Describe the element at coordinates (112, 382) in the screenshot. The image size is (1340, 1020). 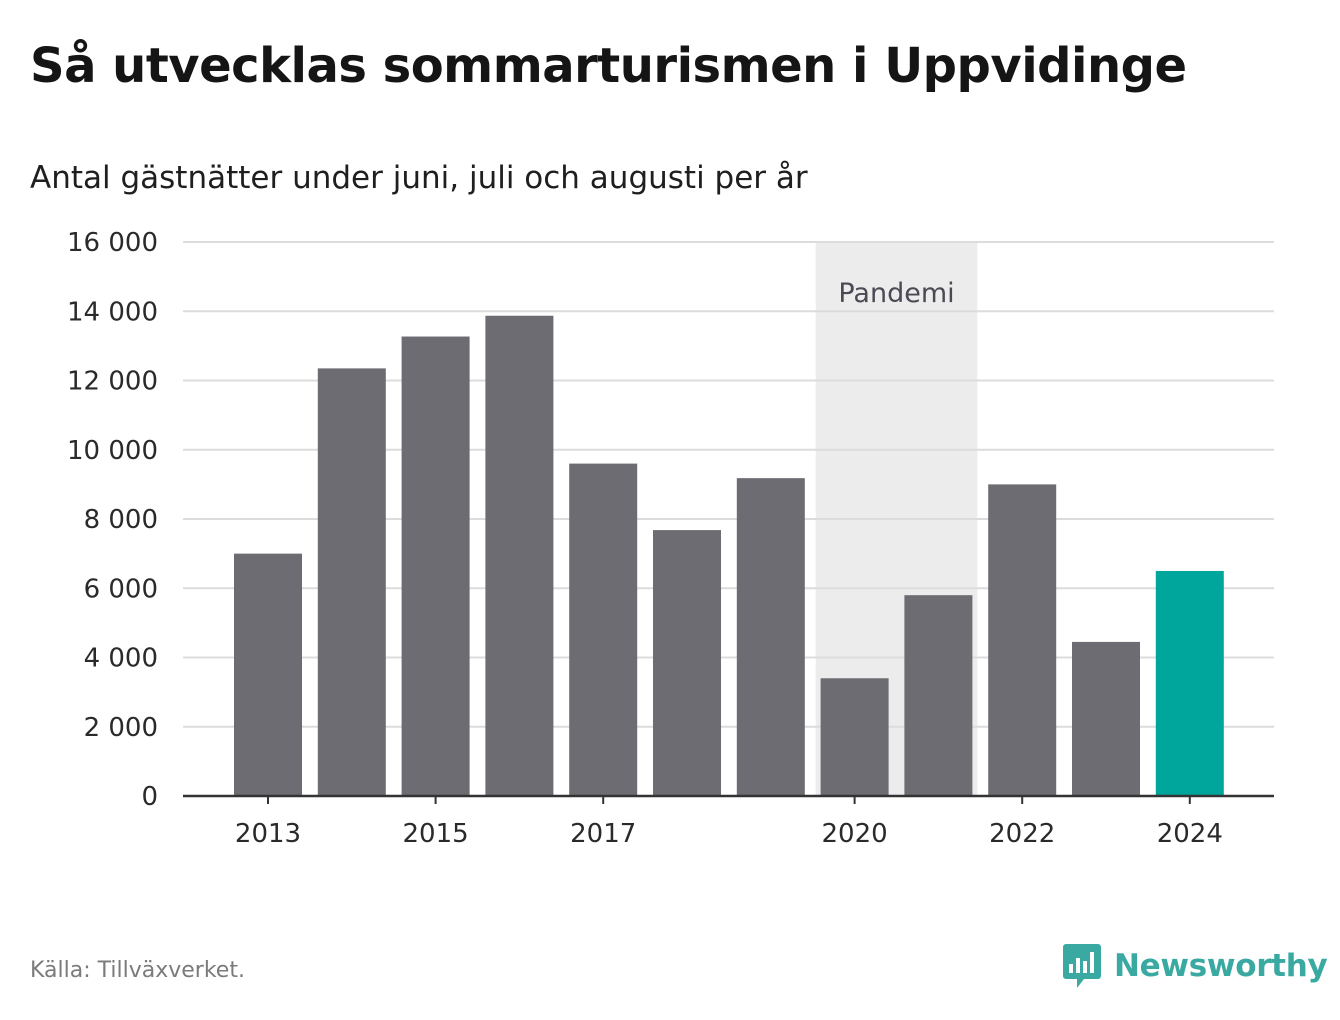
I see `y-tick-label: 12 000` at that location.